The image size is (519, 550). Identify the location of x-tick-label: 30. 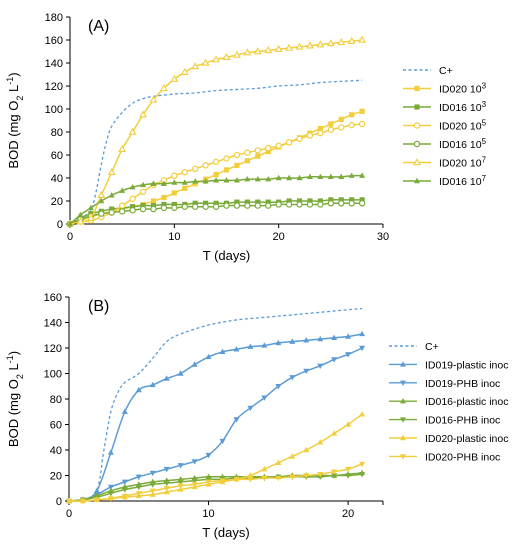
(383, 237).